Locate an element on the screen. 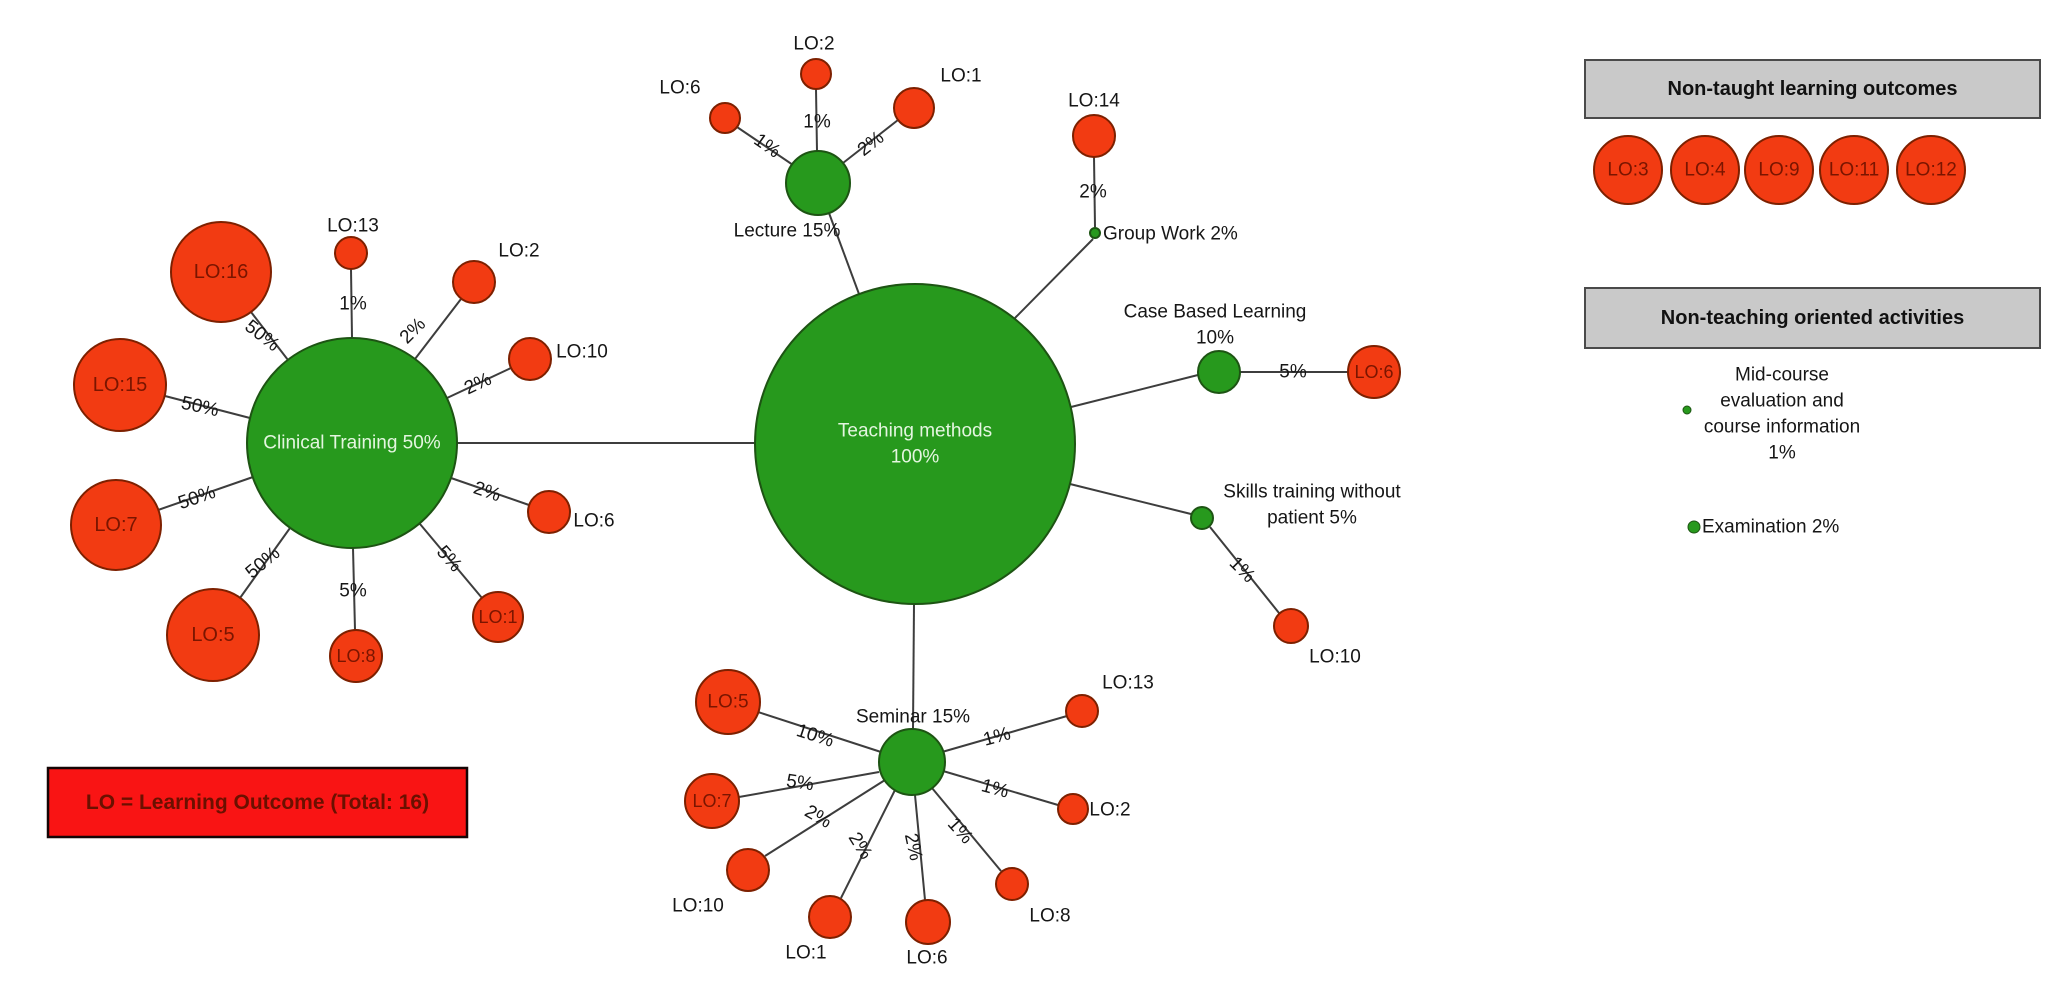  edge-seminar-lo10 is located at coordinates (825, 818).